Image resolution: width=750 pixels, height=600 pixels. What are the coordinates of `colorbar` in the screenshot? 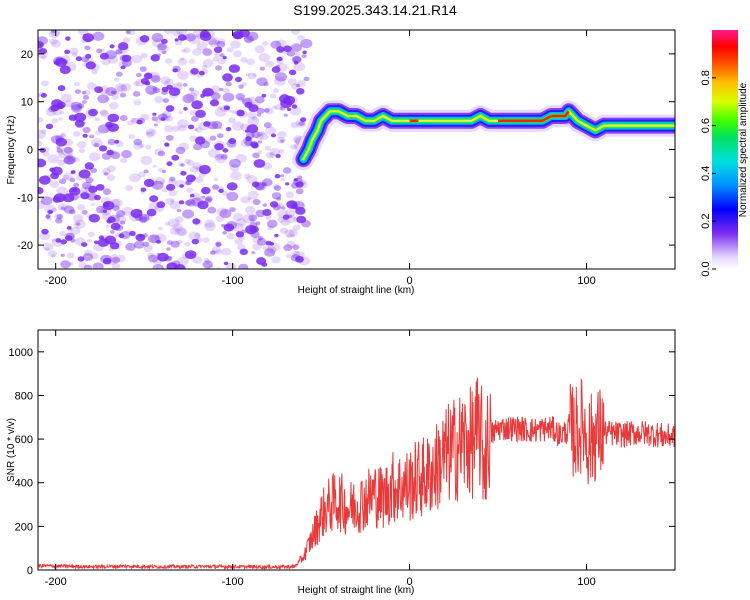 It's located at (725, 149).